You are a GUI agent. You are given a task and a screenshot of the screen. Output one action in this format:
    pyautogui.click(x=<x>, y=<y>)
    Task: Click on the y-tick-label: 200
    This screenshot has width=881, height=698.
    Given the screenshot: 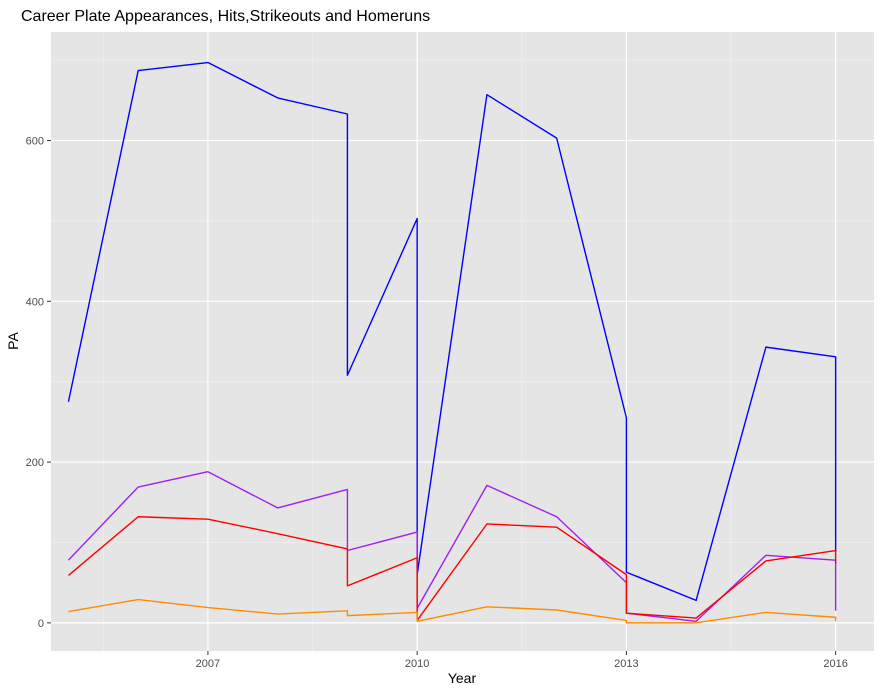 What is the action you would take?
    pyautogui.click(x=35, y=463)
    